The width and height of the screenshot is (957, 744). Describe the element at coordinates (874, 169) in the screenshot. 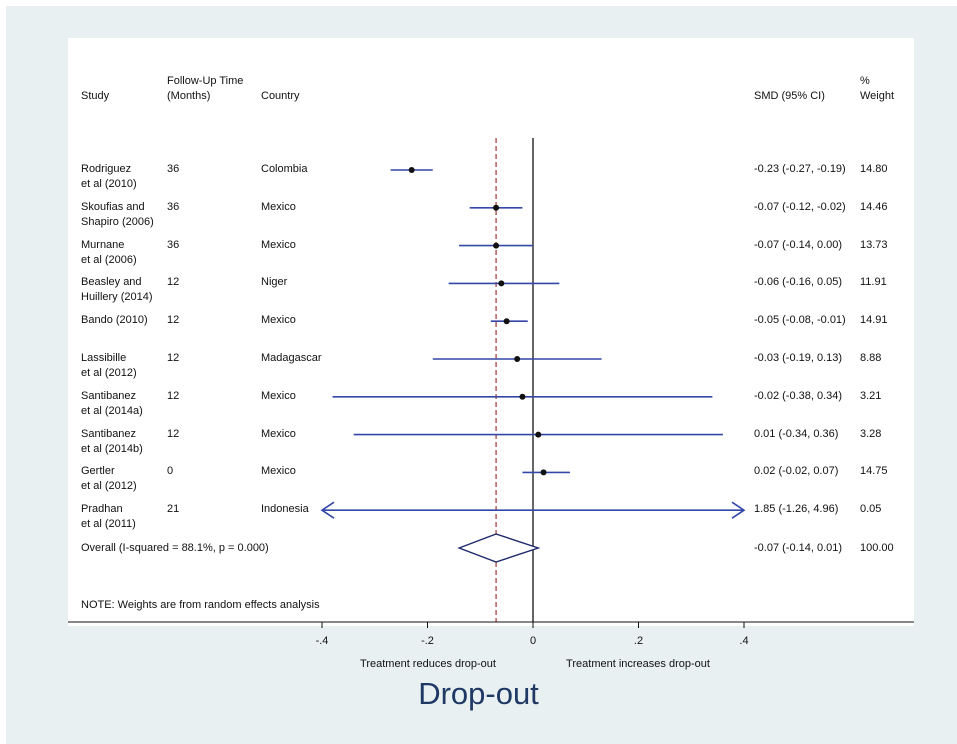

I see `weight: 14.80` at that location.